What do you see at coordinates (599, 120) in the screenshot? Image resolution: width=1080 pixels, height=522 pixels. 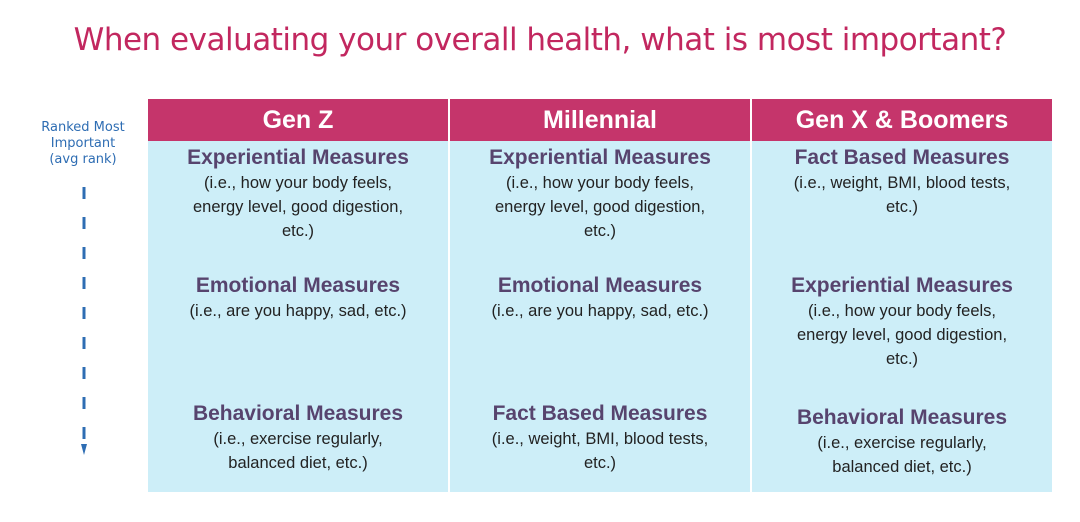 I see `column-header-millennial: Millennial` at bounding box center [599, 120].